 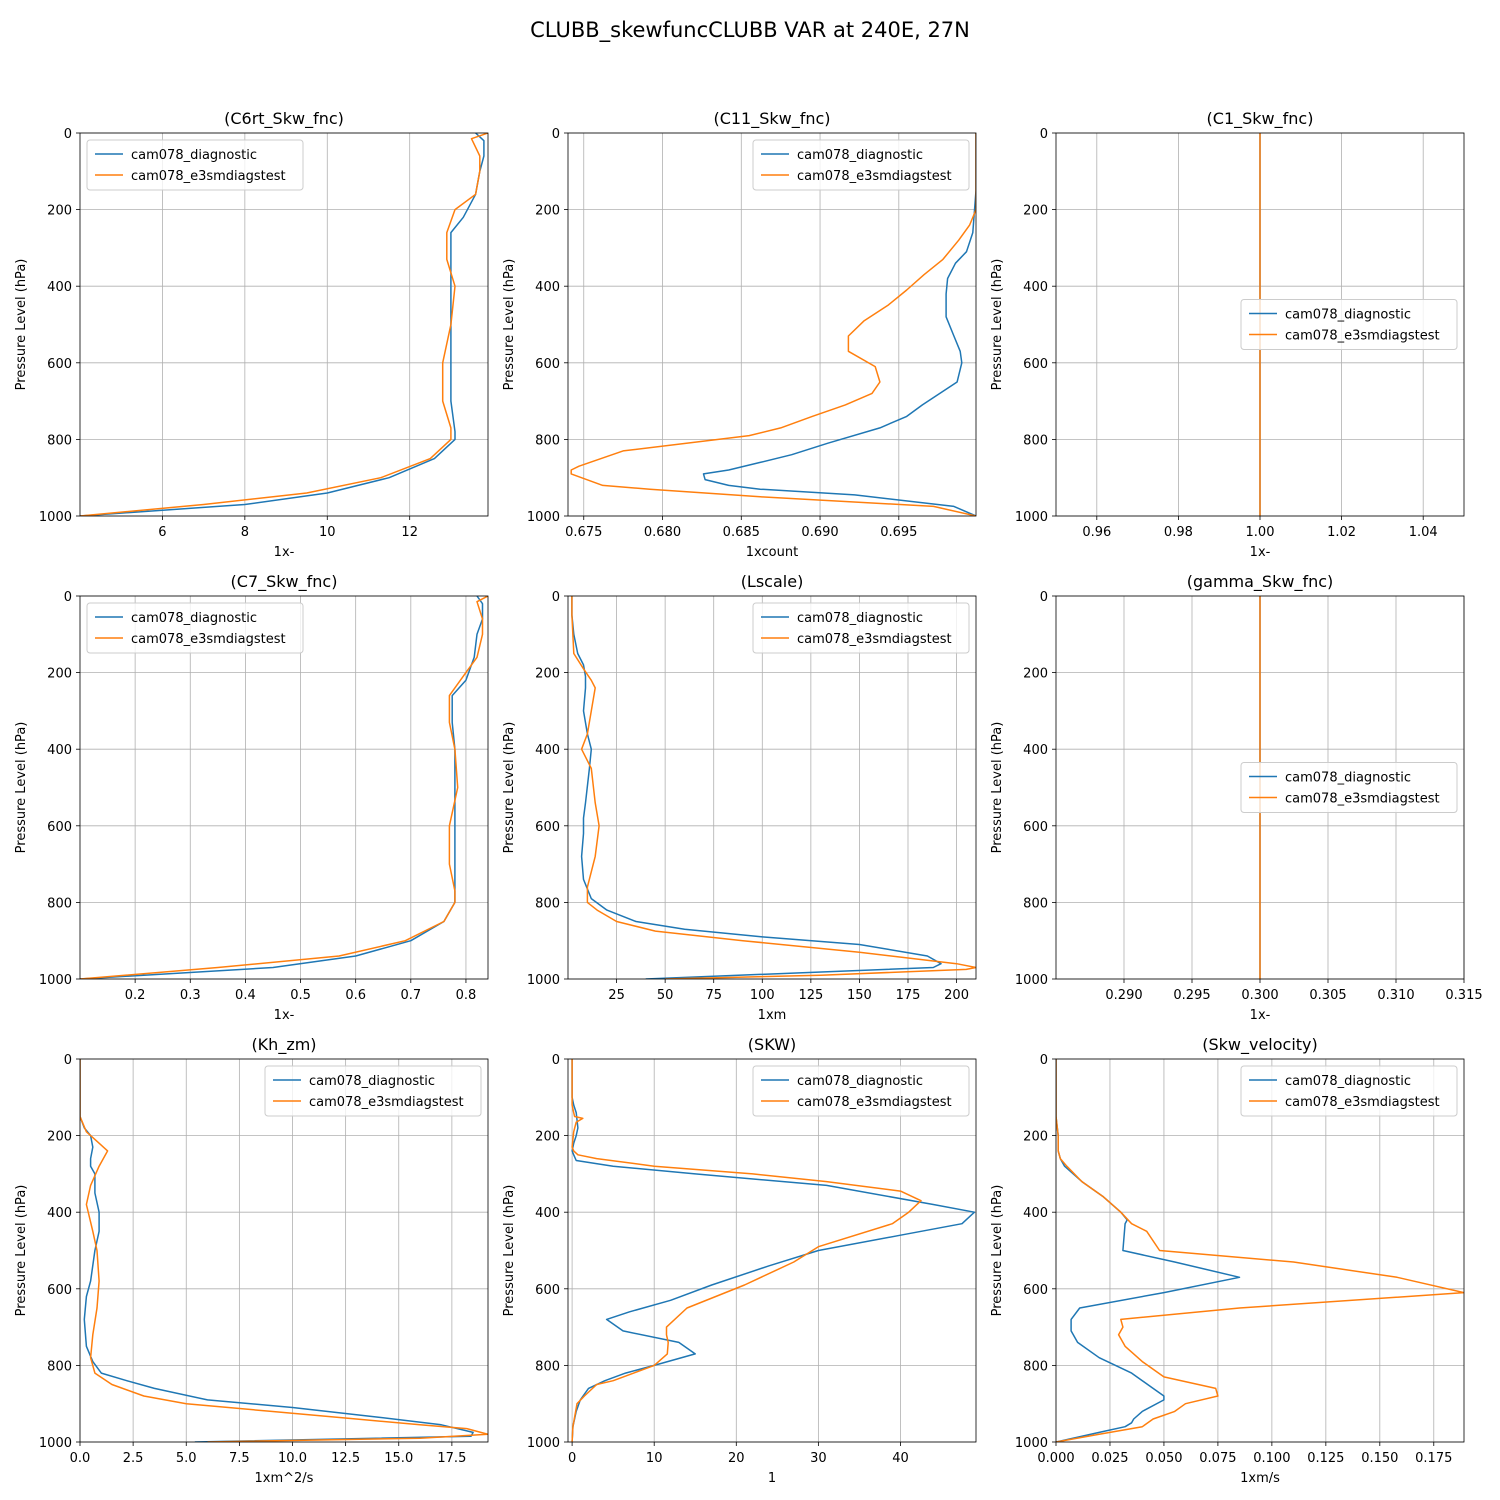 I want to click on x-tick-label: 40, so click(x=900, y=1458).